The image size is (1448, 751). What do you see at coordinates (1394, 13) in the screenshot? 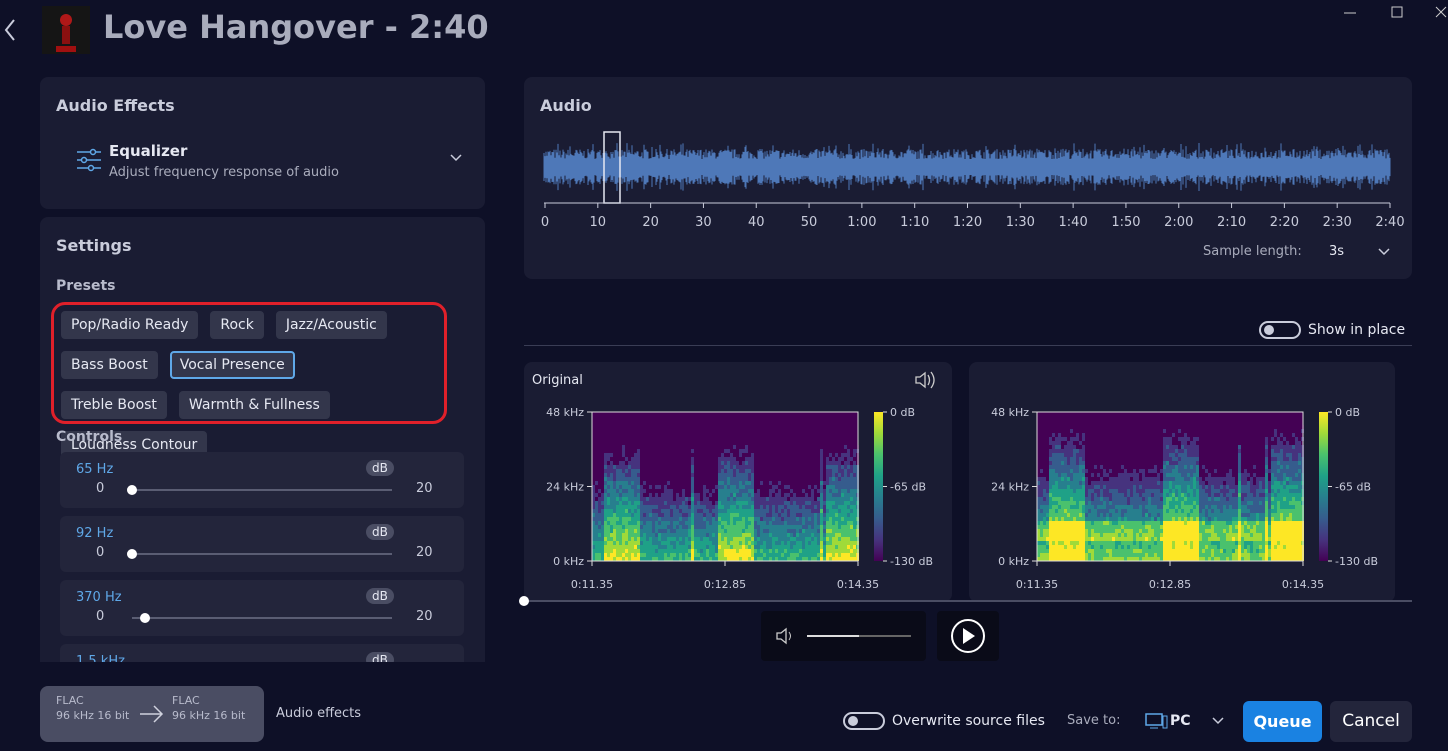
I see `window-controls` at bounding box center [1394, 13].